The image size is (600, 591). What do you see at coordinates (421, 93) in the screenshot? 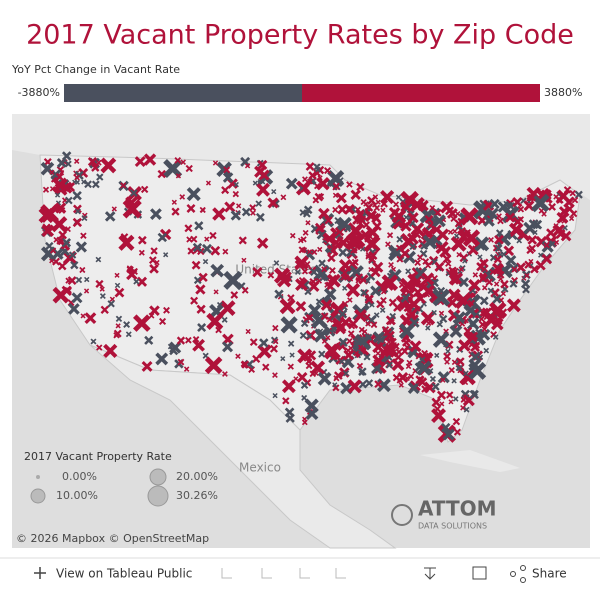
I see `color-ramp-high` at bounding box center [421, 93].